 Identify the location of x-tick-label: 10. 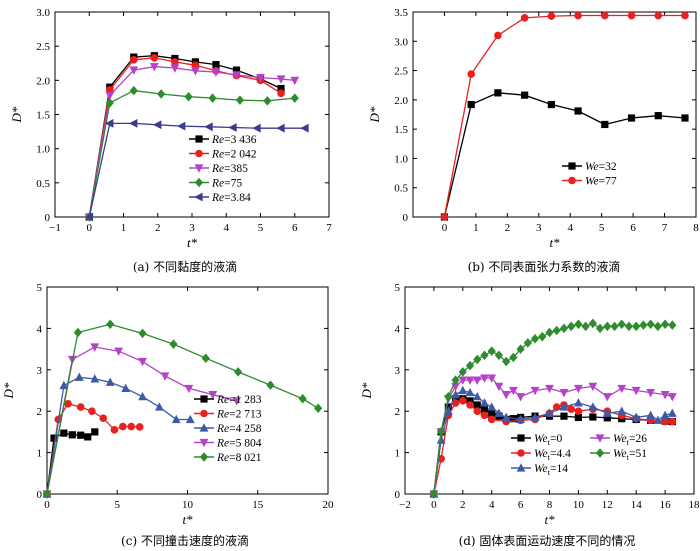
(188, 505).